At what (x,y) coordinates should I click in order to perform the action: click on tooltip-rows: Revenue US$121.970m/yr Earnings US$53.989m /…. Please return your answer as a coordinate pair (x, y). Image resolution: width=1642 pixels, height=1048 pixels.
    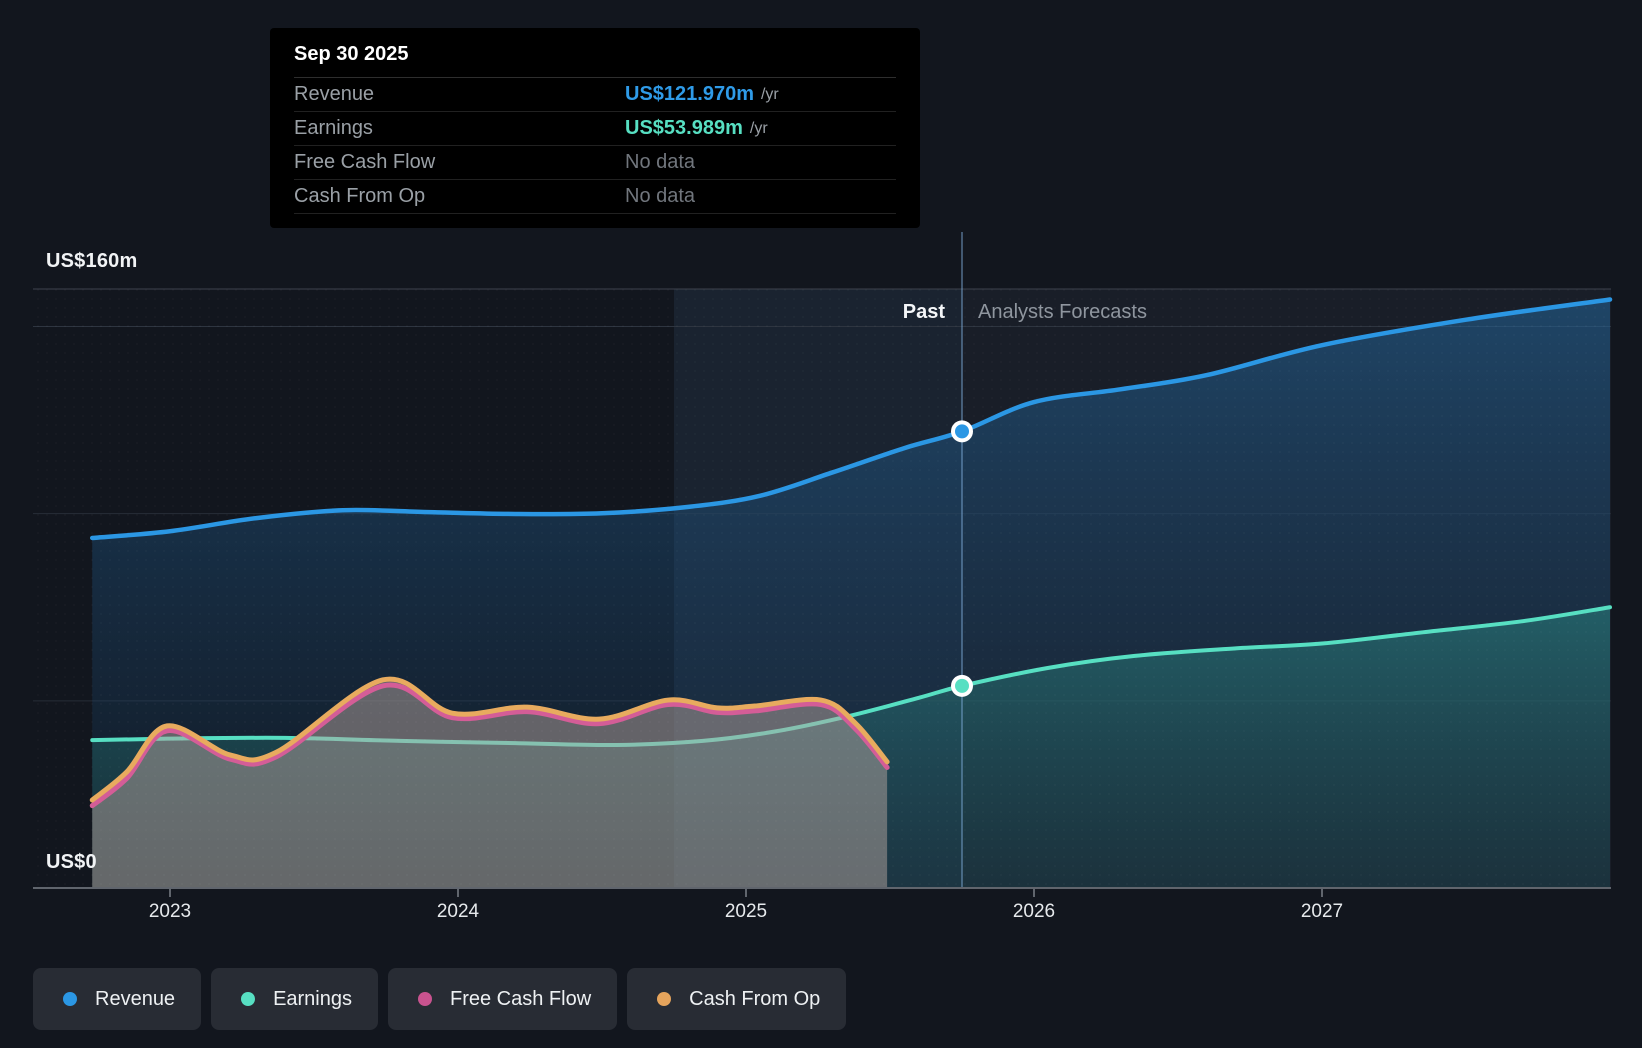
    Looking at the image, I should click on (595, 146).